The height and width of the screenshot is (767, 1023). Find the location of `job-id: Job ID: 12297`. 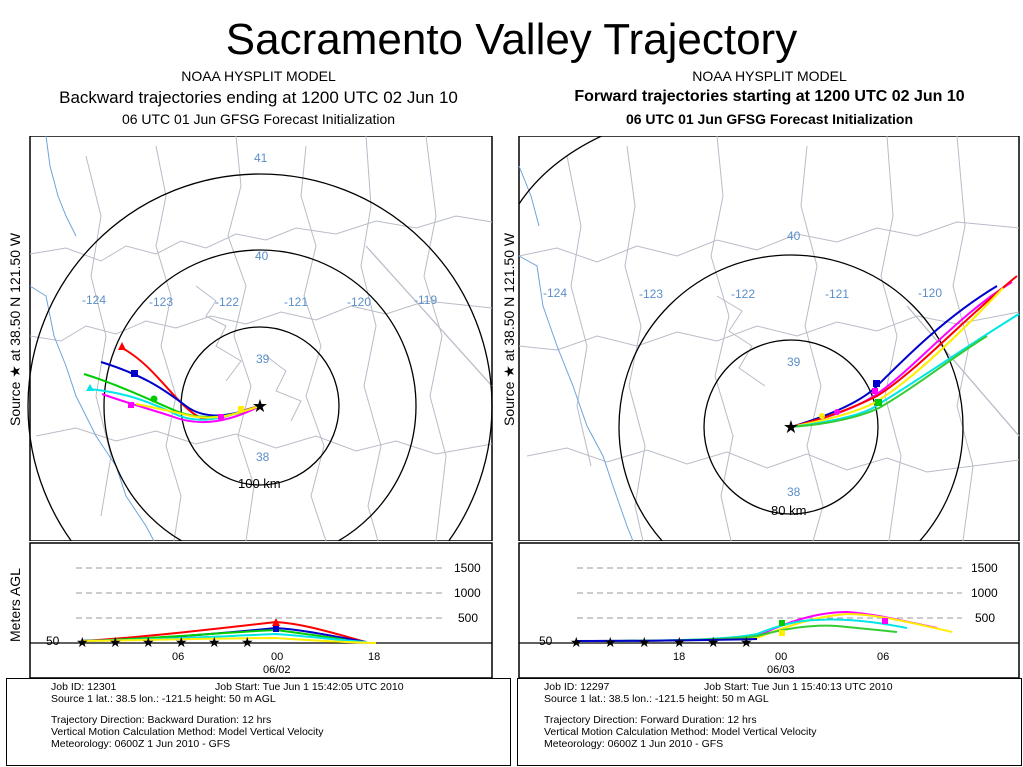

job-id: Job ID: 12297 is located at coordinates (577, 687).